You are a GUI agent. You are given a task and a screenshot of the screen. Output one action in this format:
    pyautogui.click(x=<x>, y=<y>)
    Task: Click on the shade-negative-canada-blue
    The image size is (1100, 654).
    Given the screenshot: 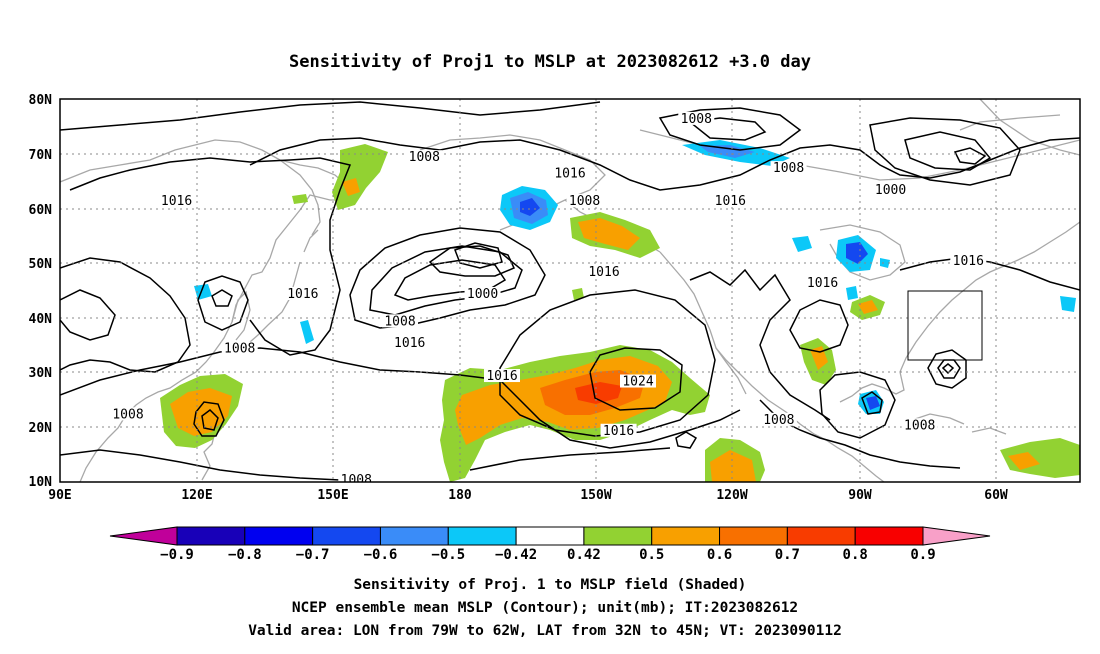 What is the action you would take?
    pyautogui.click(x=857, y=253)
    